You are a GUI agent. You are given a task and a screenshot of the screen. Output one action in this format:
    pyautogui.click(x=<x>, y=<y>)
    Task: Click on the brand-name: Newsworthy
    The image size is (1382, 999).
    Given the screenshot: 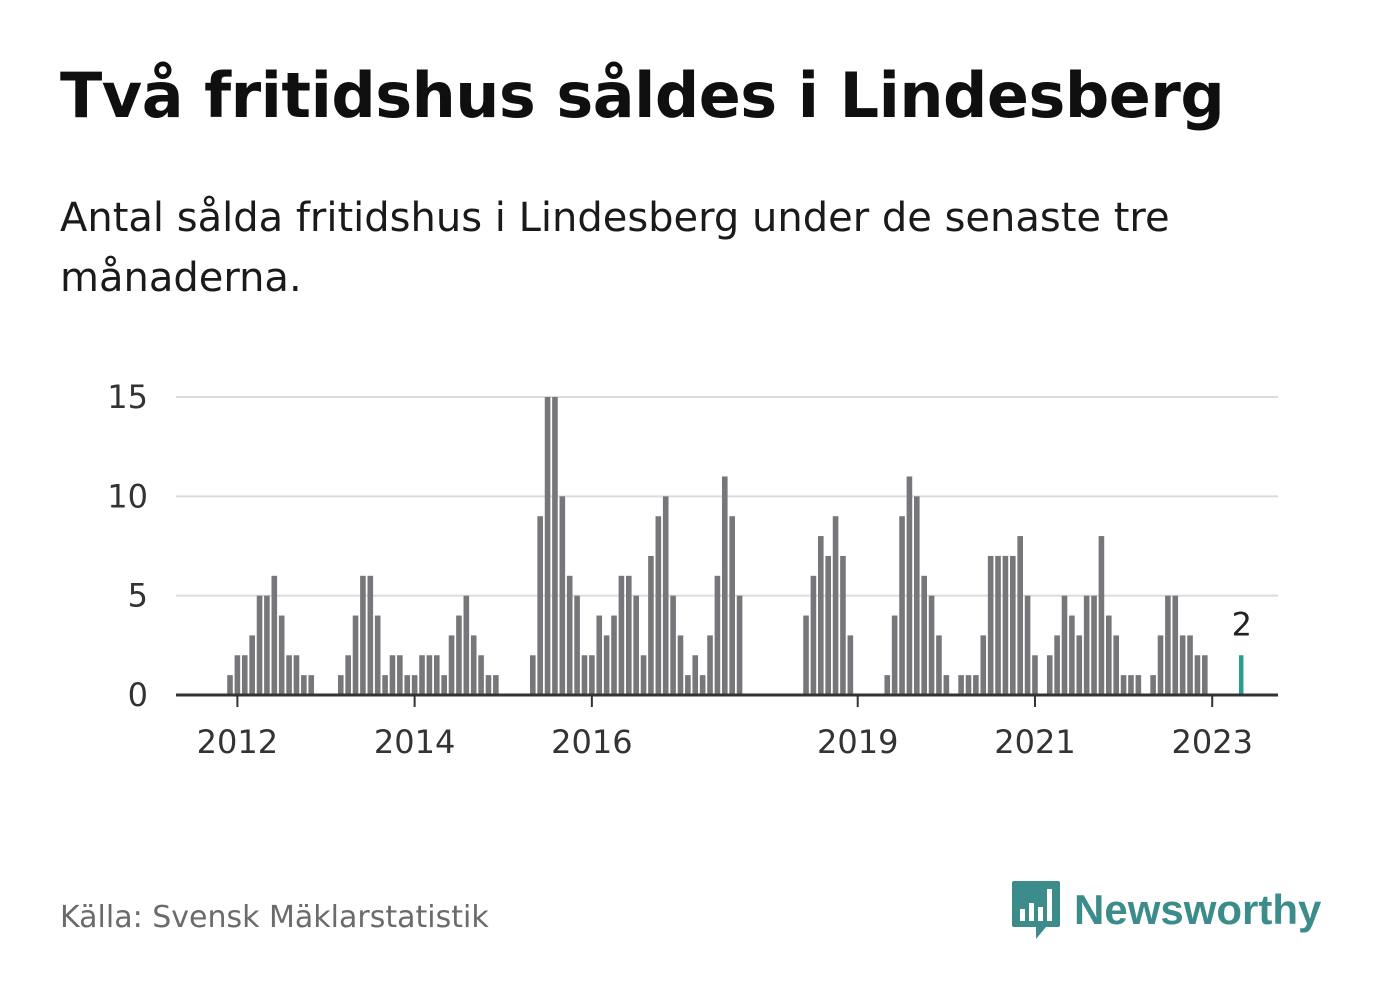 What is the action you would take?
    pyautogui.click(x=1198, y=909)
    